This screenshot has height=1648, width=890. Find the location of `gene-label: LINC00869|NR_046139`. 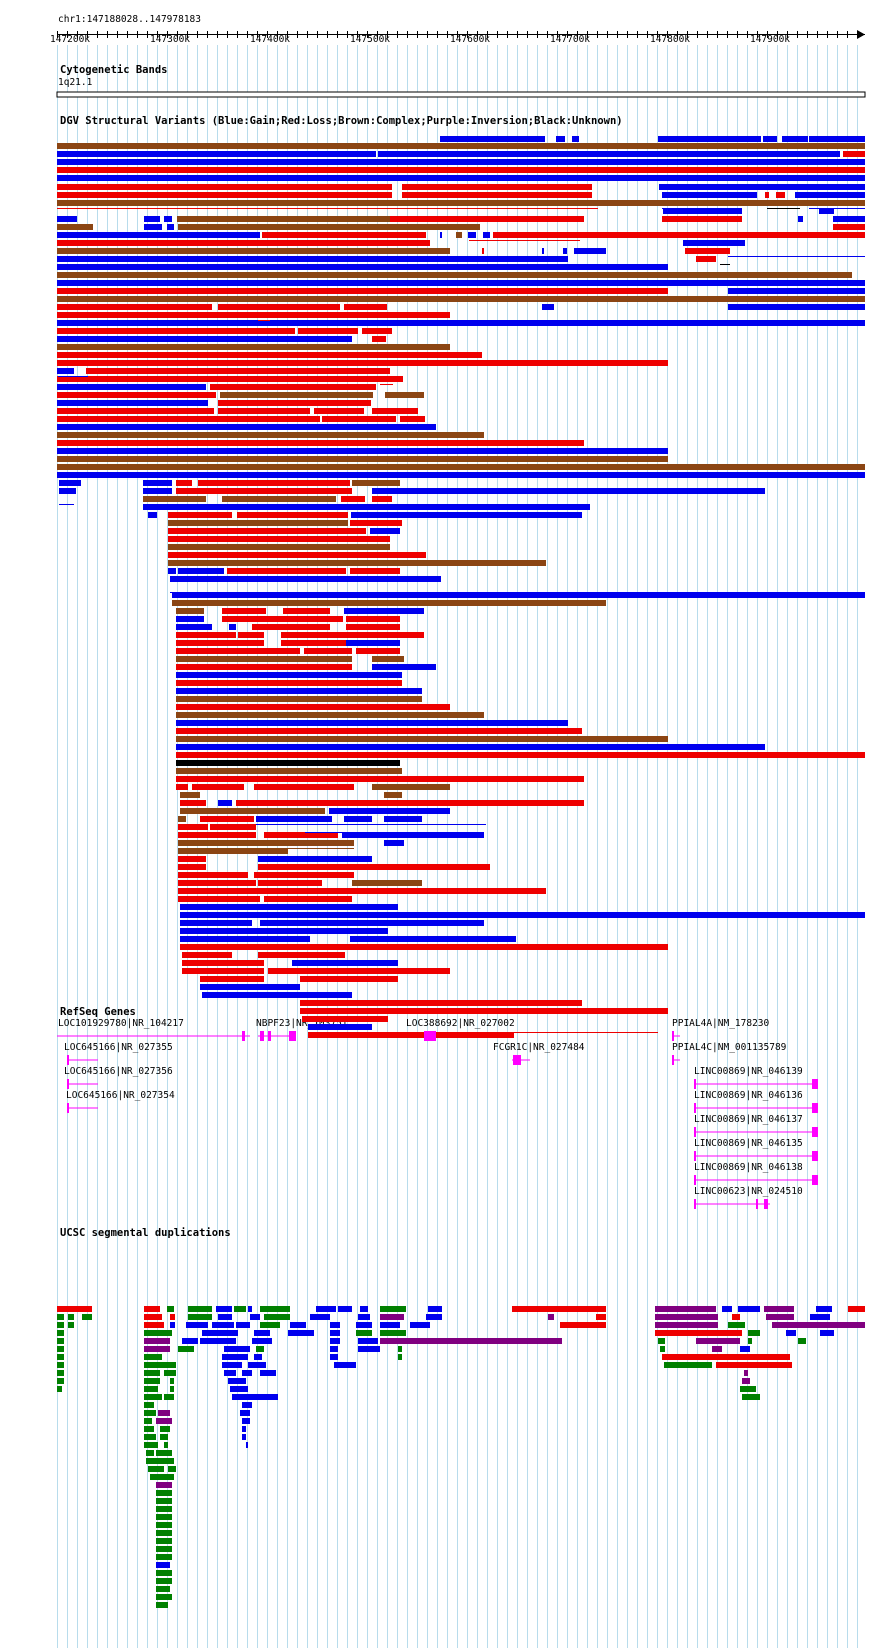

gene-label: LINC00869|NR_046139 is located at coordinates (748, 1071).